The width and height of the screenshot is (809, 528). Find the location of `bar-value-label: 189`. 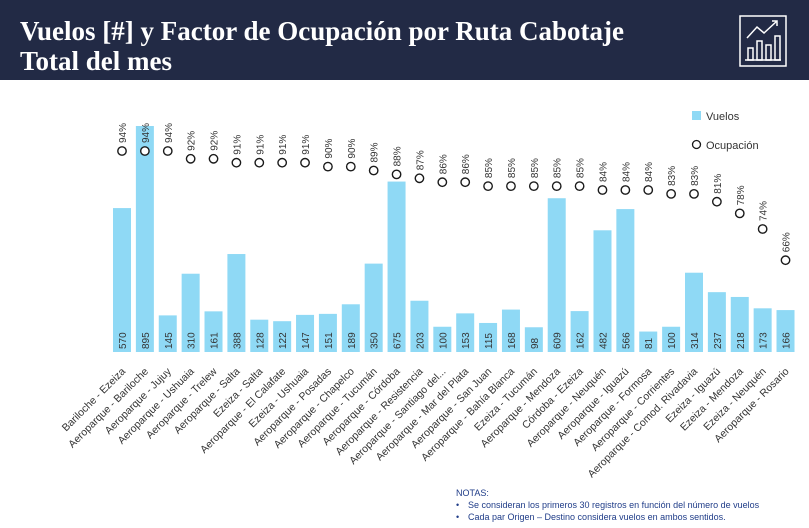

bar-value-label: 189 is located at coordinates (352, 340).